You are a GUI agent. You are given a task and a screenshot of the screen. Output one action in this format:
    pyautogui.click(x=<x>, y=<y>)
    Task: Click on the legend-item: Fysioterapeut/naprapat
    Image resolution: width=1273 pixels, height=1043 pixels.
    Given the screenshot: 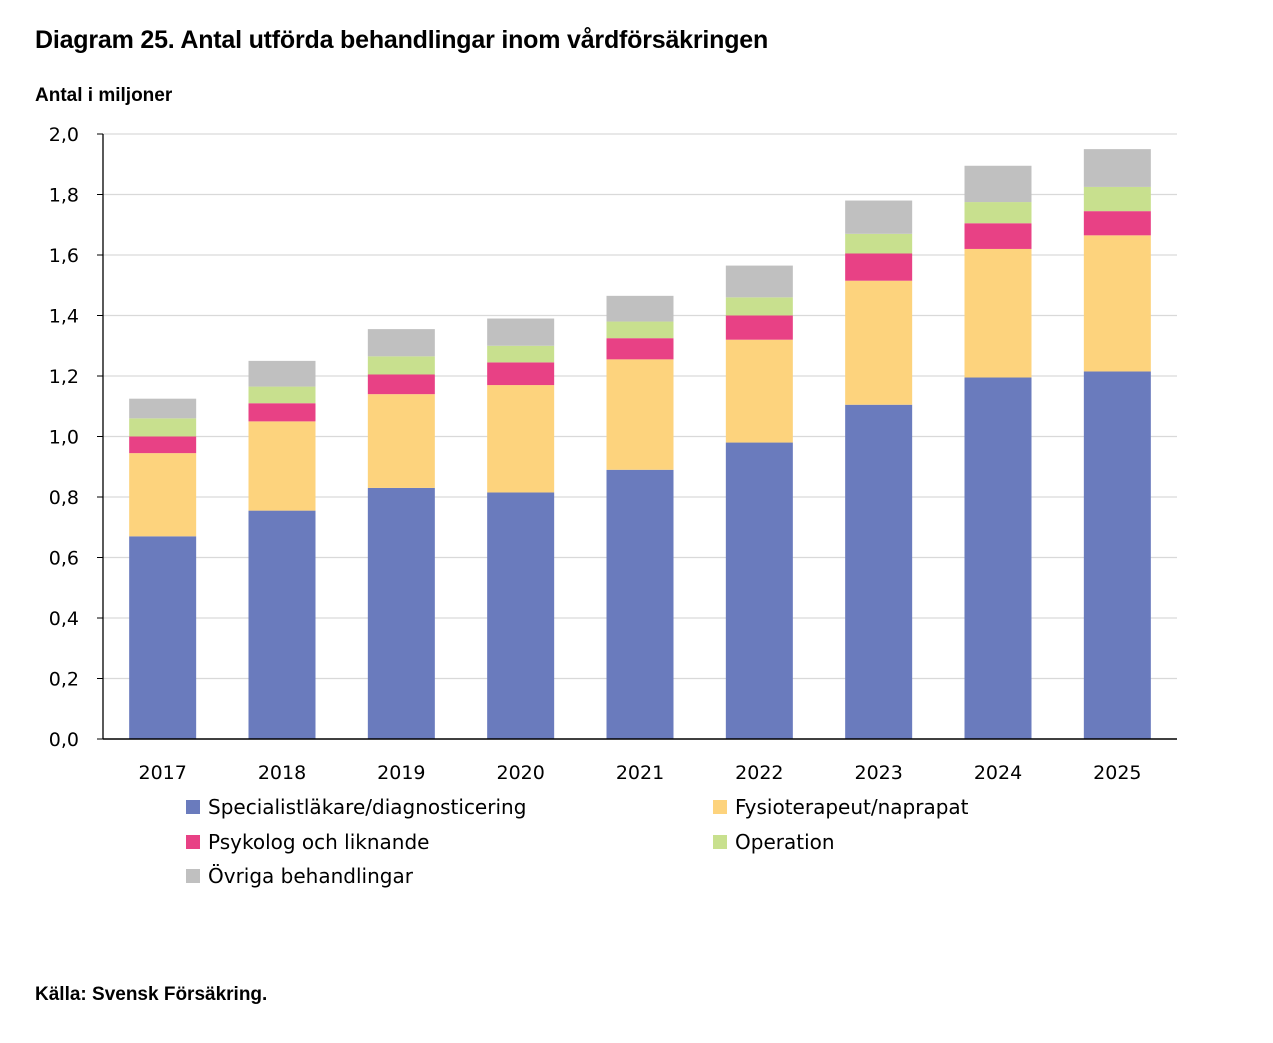 What is the action you would take?
    pyautogui.click(x=841, y=807)
    